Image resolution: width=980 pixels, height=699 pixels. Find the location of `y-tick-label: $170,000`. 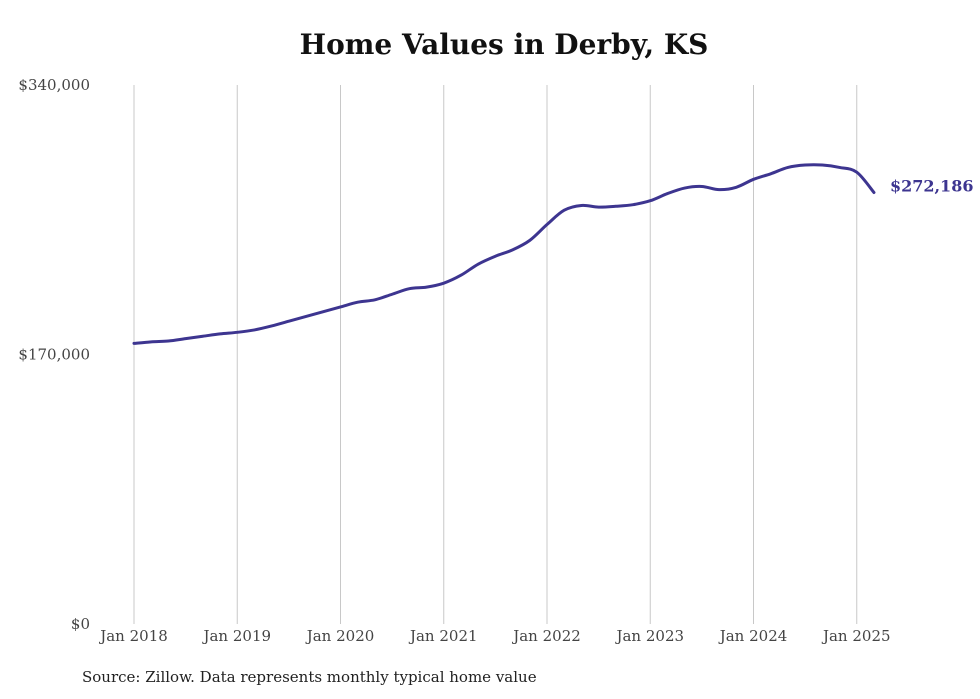

y-tick-label: $170,000 is located at coordinates (54, 355).